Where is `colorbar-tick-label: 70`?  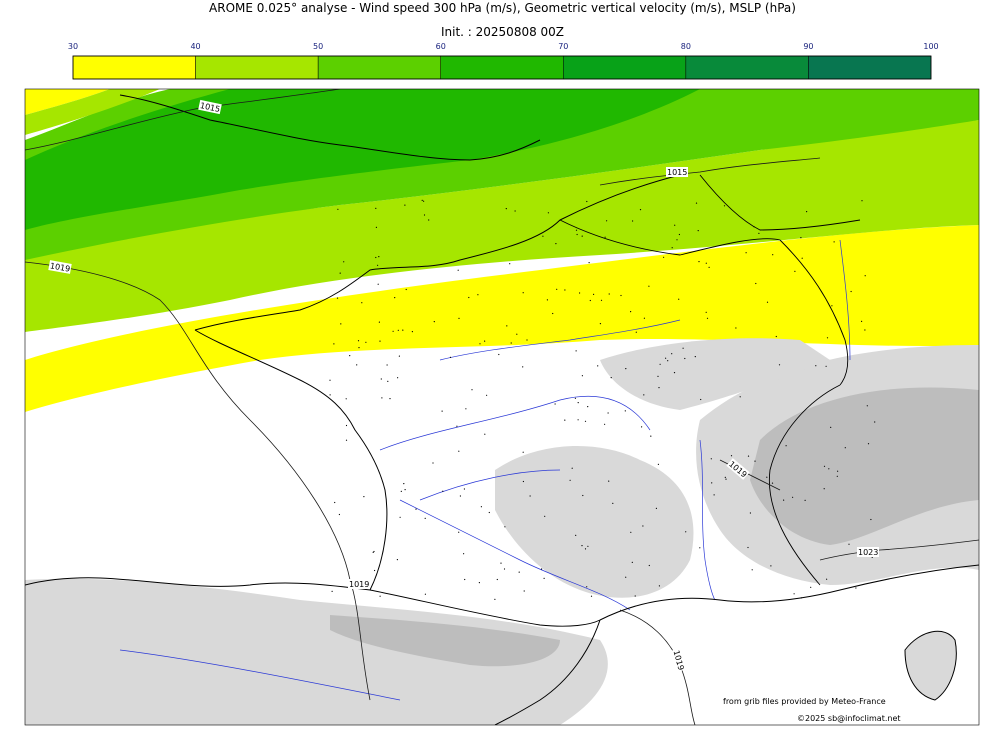 colorbar-tick-label: 70 is located at coordinates (563, 46).